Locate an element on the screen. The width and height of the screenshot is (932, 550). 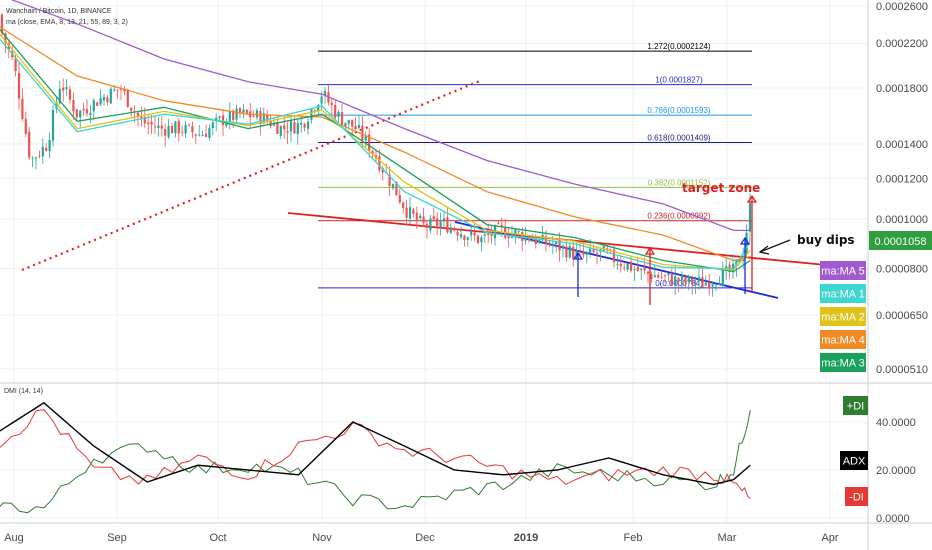
last-price-bg is located at coordinates (900, 240).